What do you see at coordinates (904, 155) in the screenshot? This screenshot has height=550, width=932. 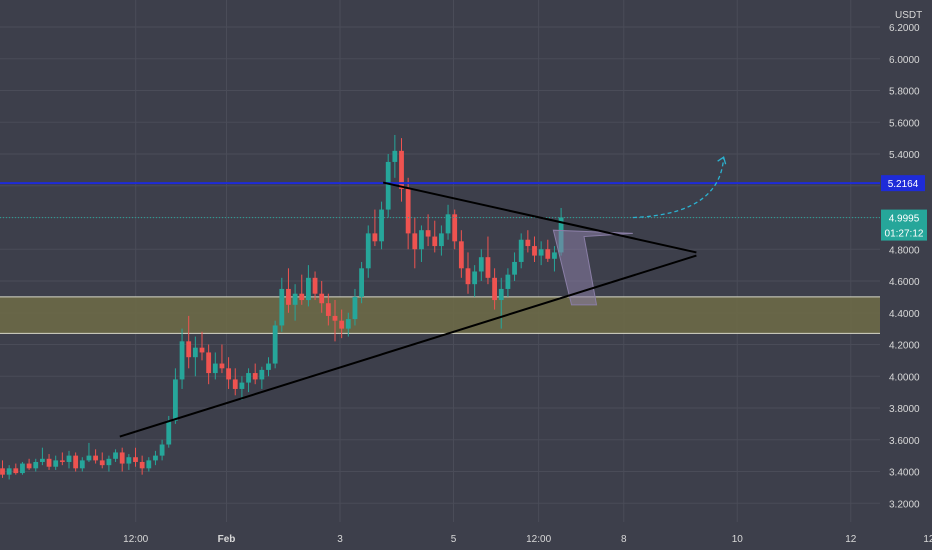 I see `y-tick-label: 5.4000` at bounding box center [904, 155].